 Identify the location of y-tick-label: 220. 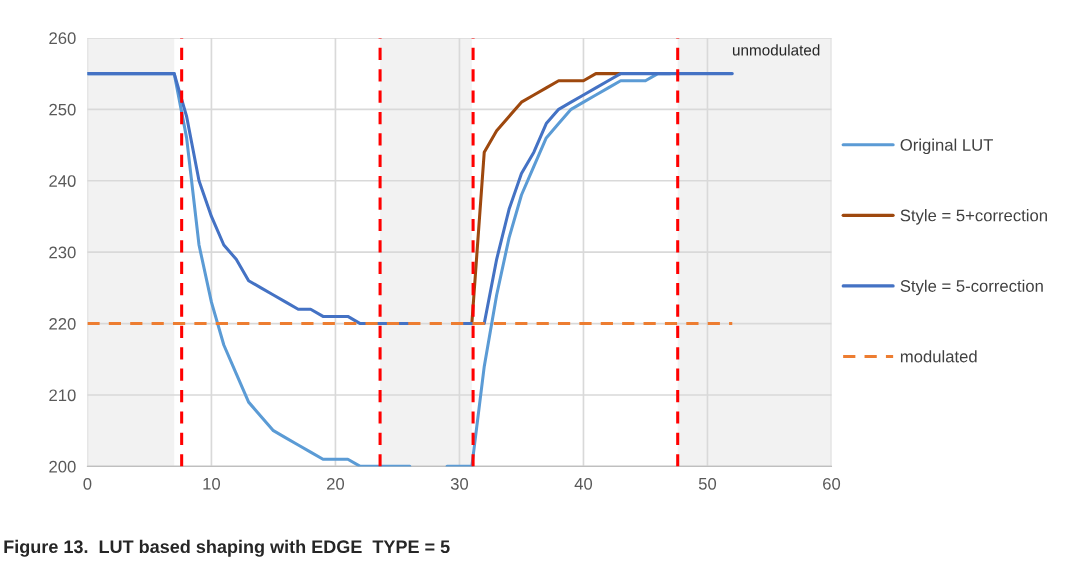
(62, 323).